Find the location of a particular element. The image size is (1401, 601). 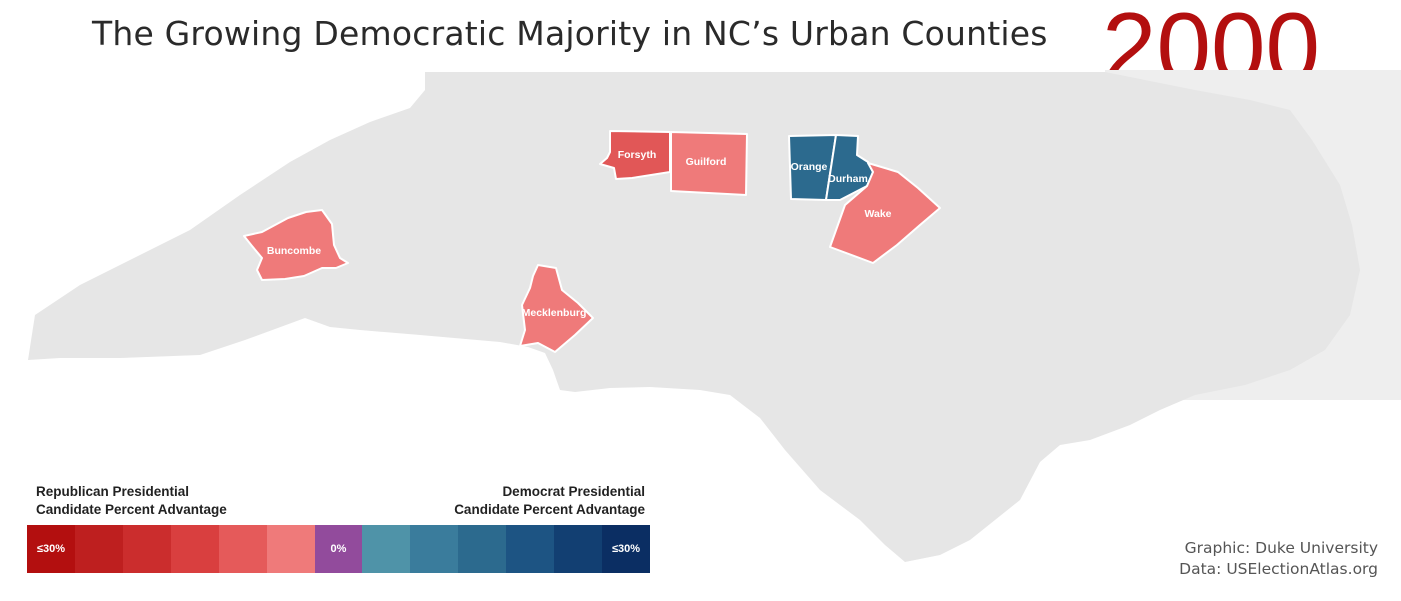

county-label-guilford: Guilford is located at coordinates (706, 162).